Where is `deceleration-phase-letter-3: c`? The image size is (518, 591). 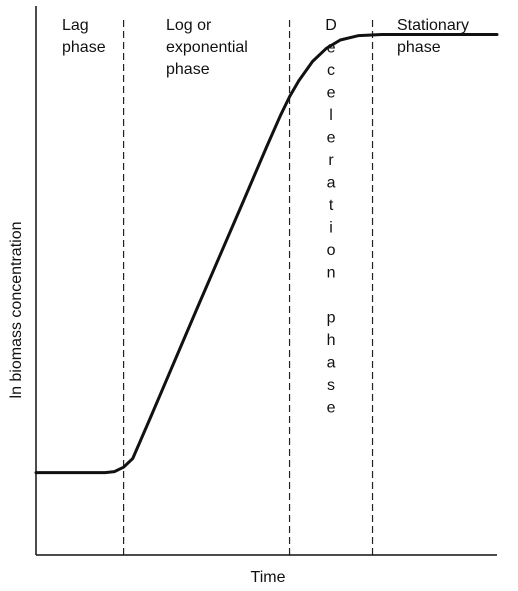 deceleration-phase-letter-3: c is located at coordinates (331, 70).